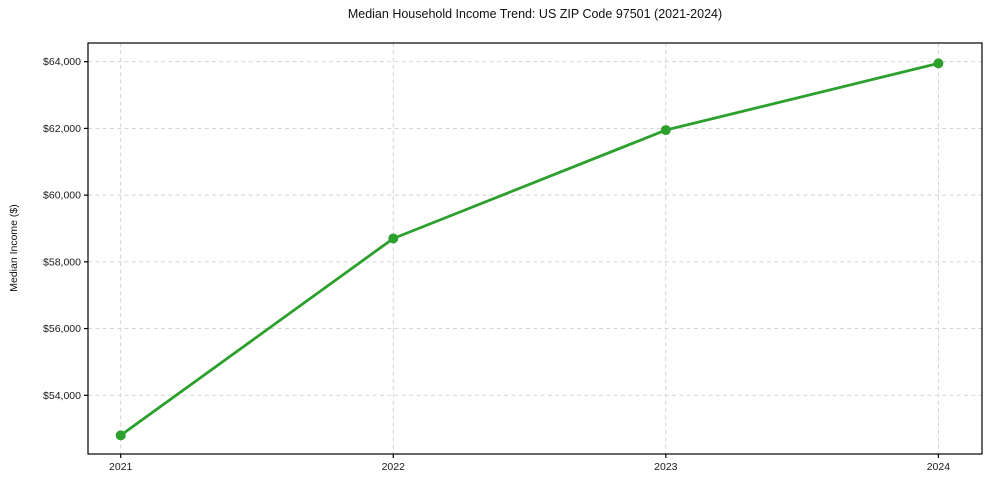 The image size is (989, 490). I want to click on x-tick-label: 2021, so click(121, 467).